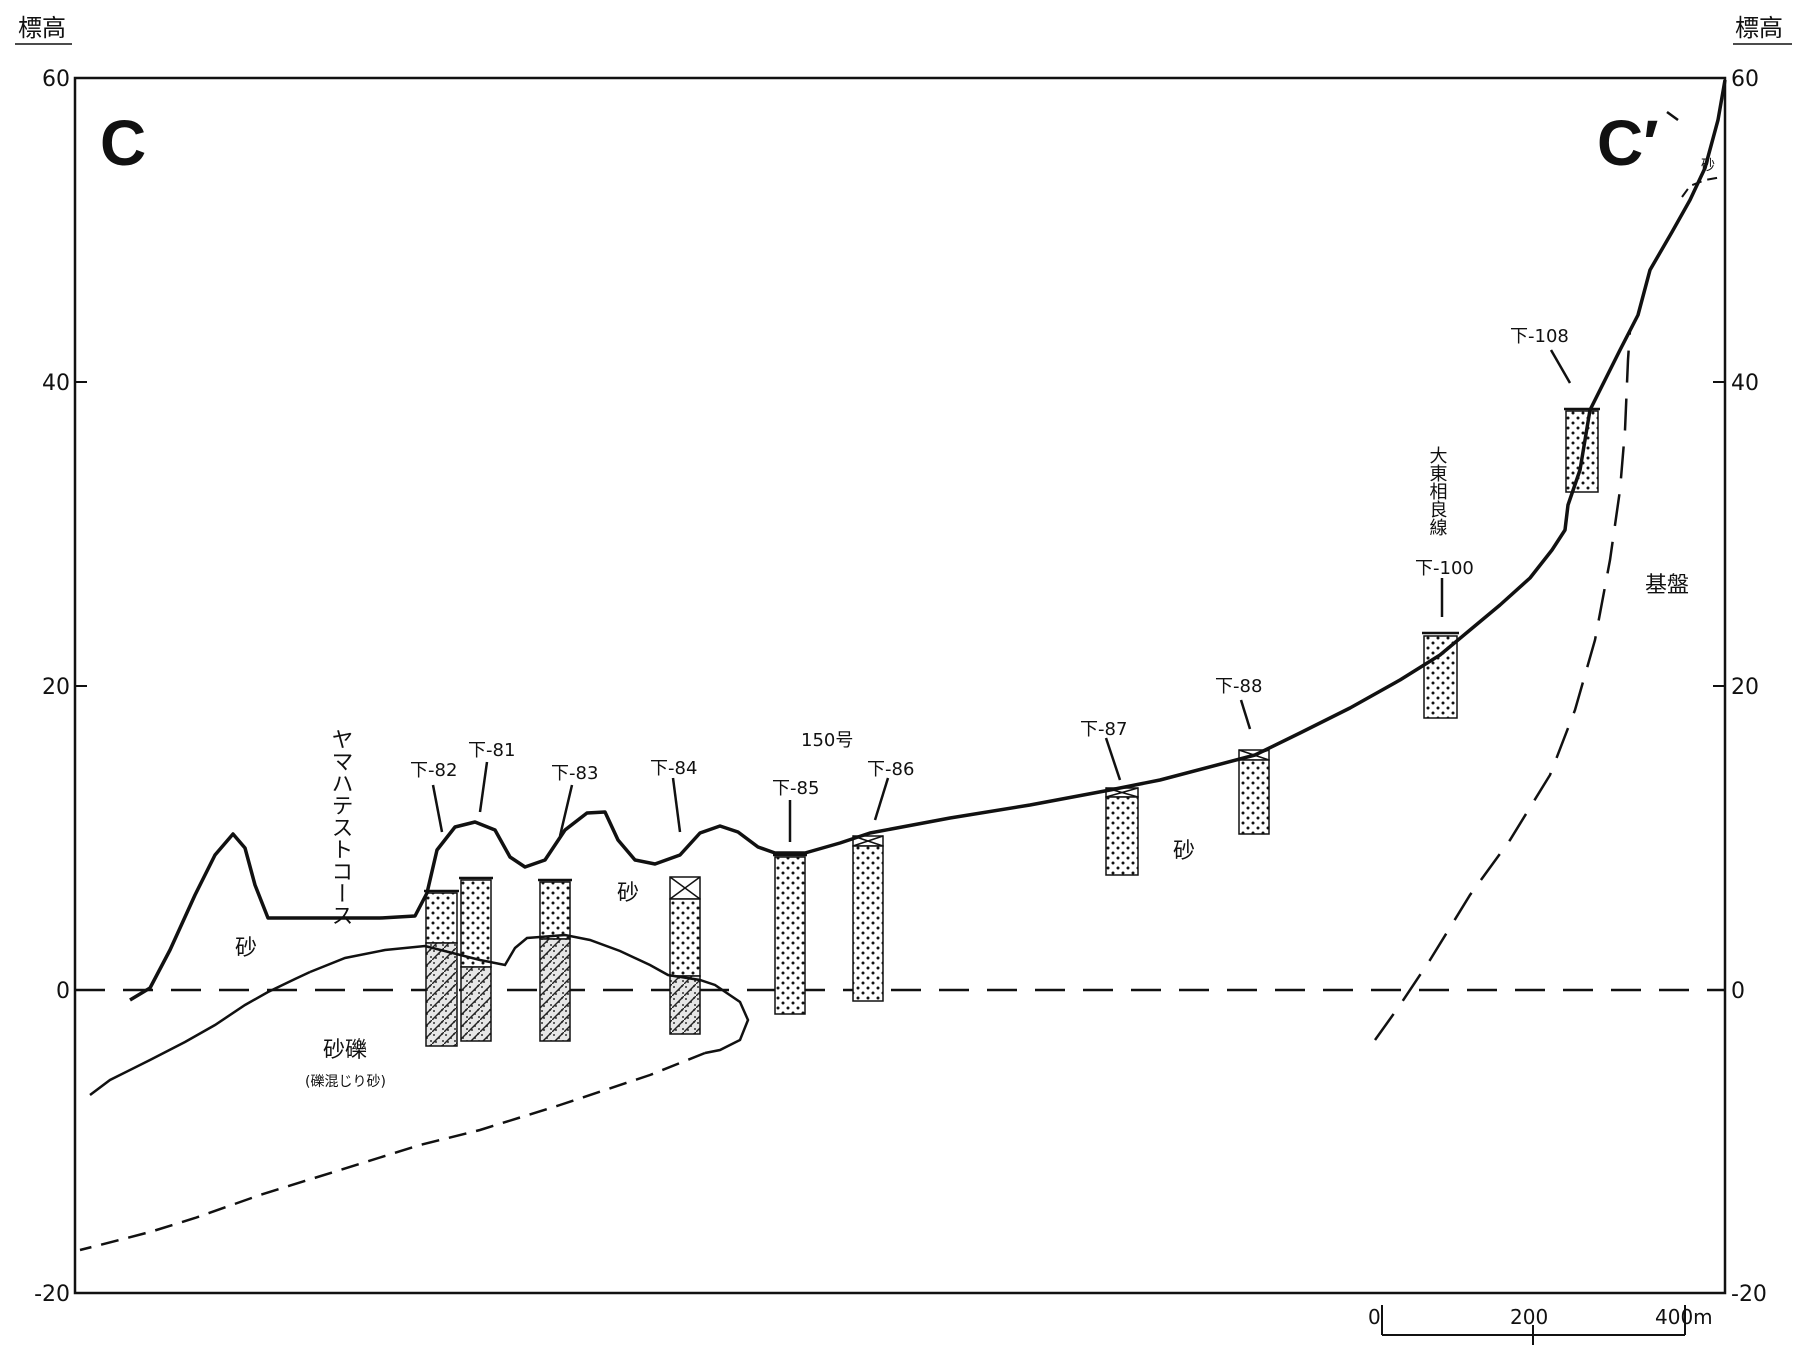 This screenshot has width=1796, height=1370. What do you see at coordinates (555, 960) in the screenshot?
I see `borehole-shita-83-column` at bounding box center [555, 960].